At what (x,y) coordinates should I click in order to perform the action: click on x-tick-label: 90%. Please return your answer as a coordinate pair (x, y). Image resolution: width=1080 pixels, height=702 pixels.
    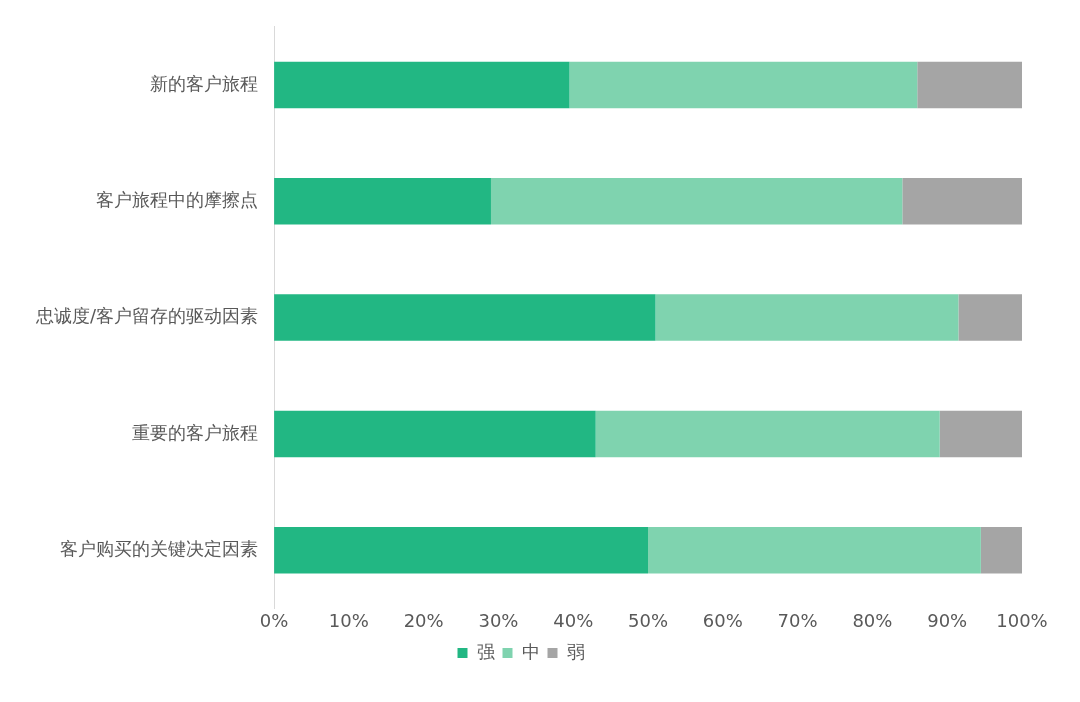
    Looking at the image, I should click on (947, 620).